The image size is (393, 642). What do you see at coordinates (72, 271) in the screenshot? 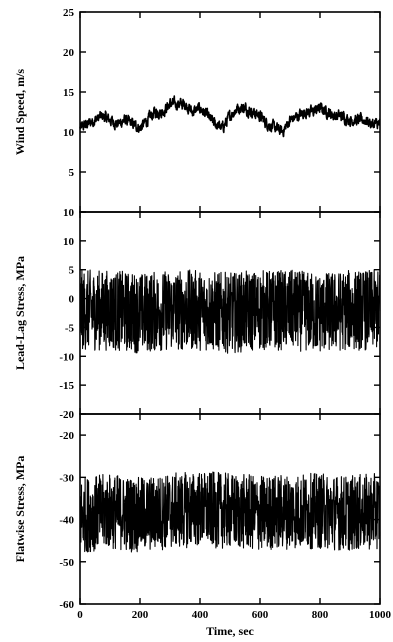
I see `y-tick-label-panel-2-6: 5` at bounding box center [72, 271].